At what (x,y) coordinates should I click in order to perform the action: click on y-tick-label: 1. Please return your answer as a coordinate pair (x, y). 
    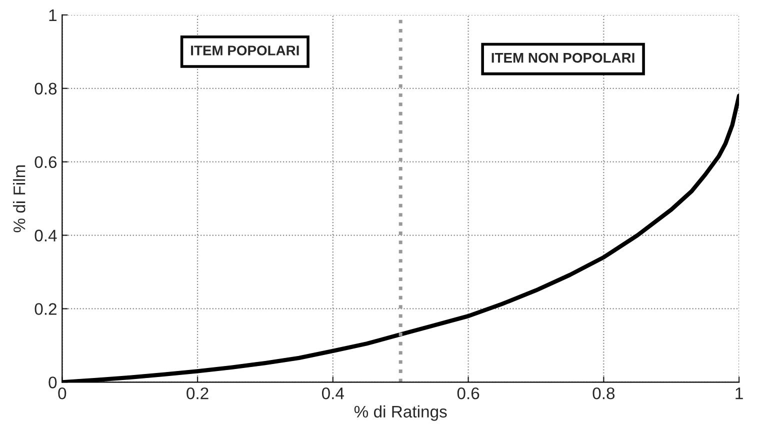
    Looking at the image, I should click on (52, 15).